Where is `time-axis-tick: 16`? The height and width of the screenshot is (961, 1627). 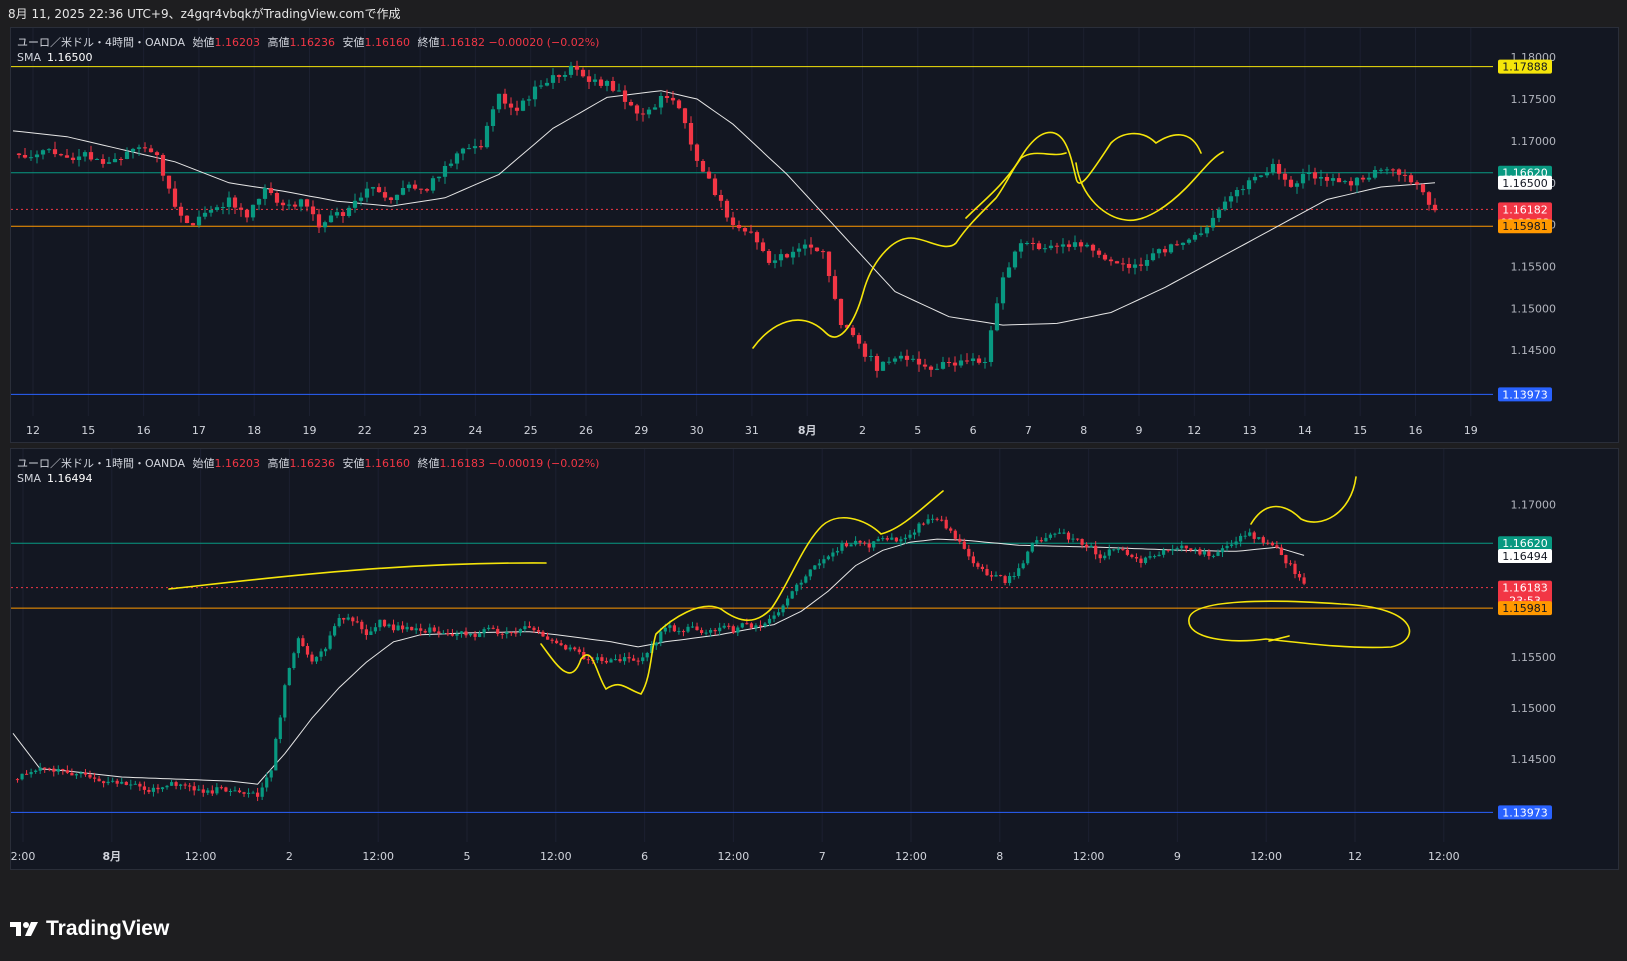 time-axis-tick: 16 is located at coordinates (144, 430).